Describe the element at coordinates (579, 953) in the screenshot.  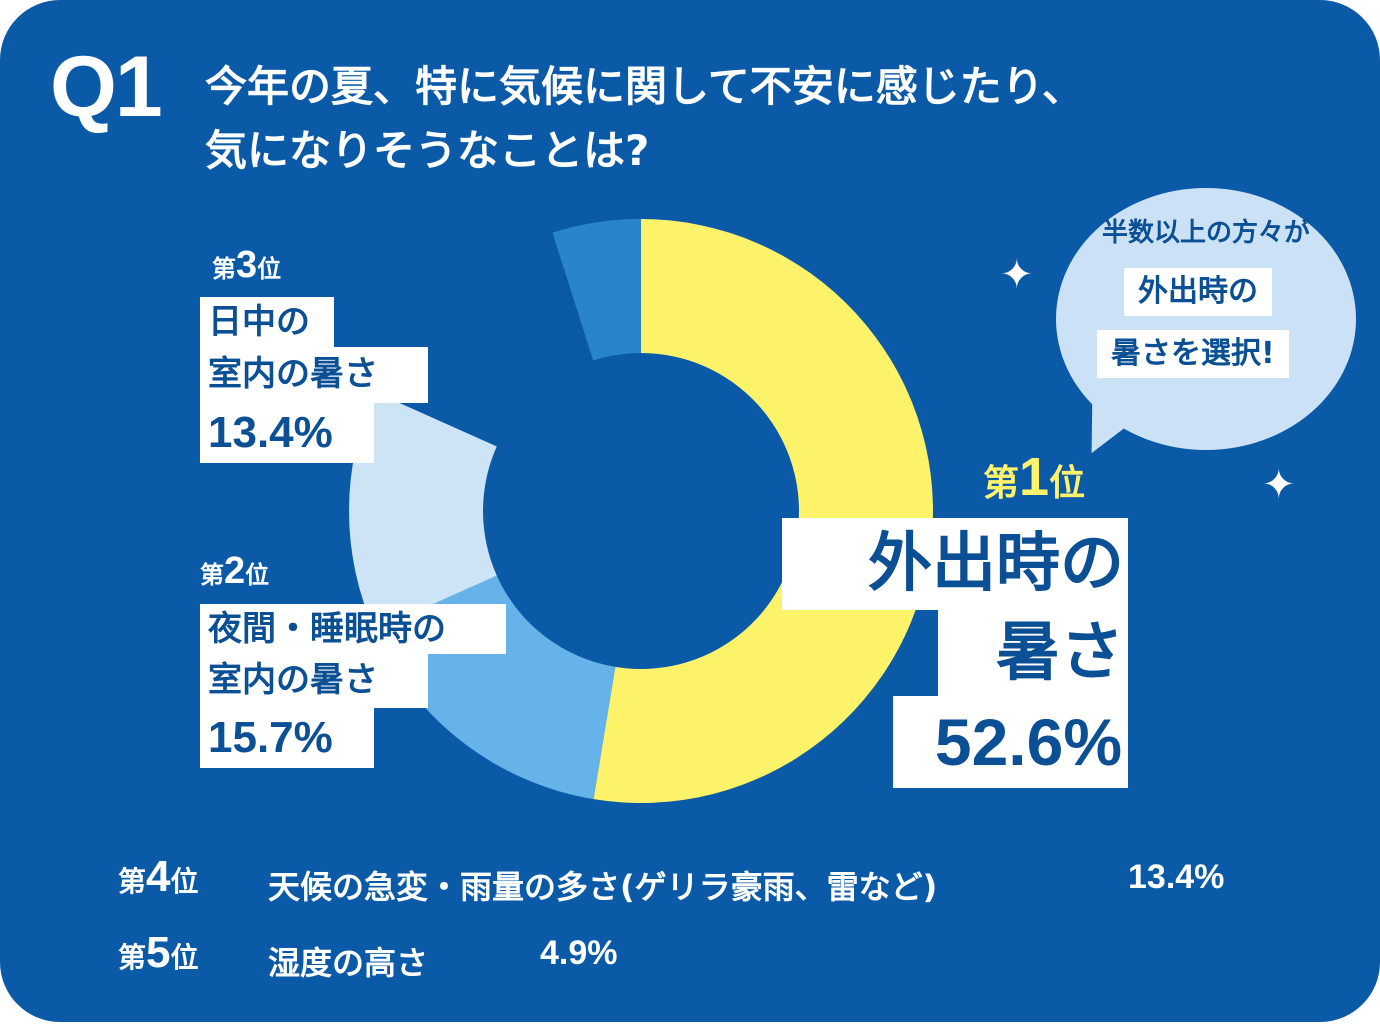
I see `rank-5-value: 4.9%` at that location.